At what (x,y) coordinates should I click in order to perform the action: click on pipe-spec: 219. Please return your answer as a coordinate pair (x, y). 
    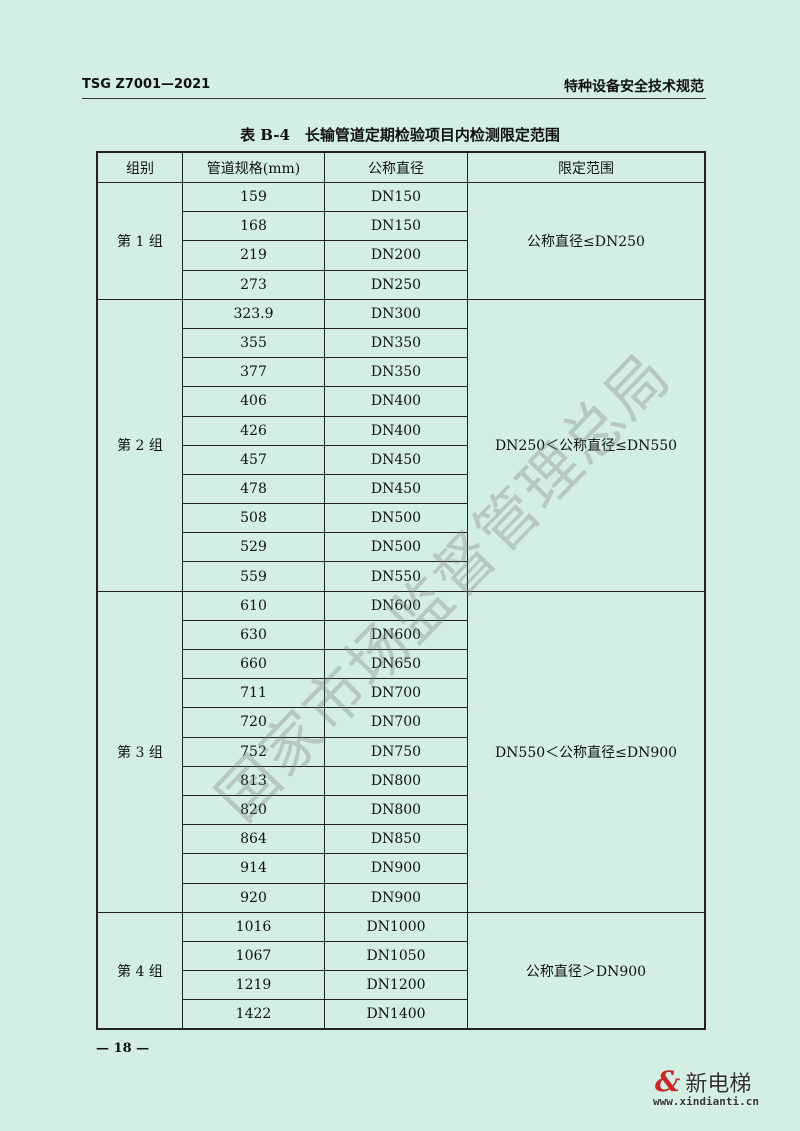
    Looking at the image, I should click on (253, 255).